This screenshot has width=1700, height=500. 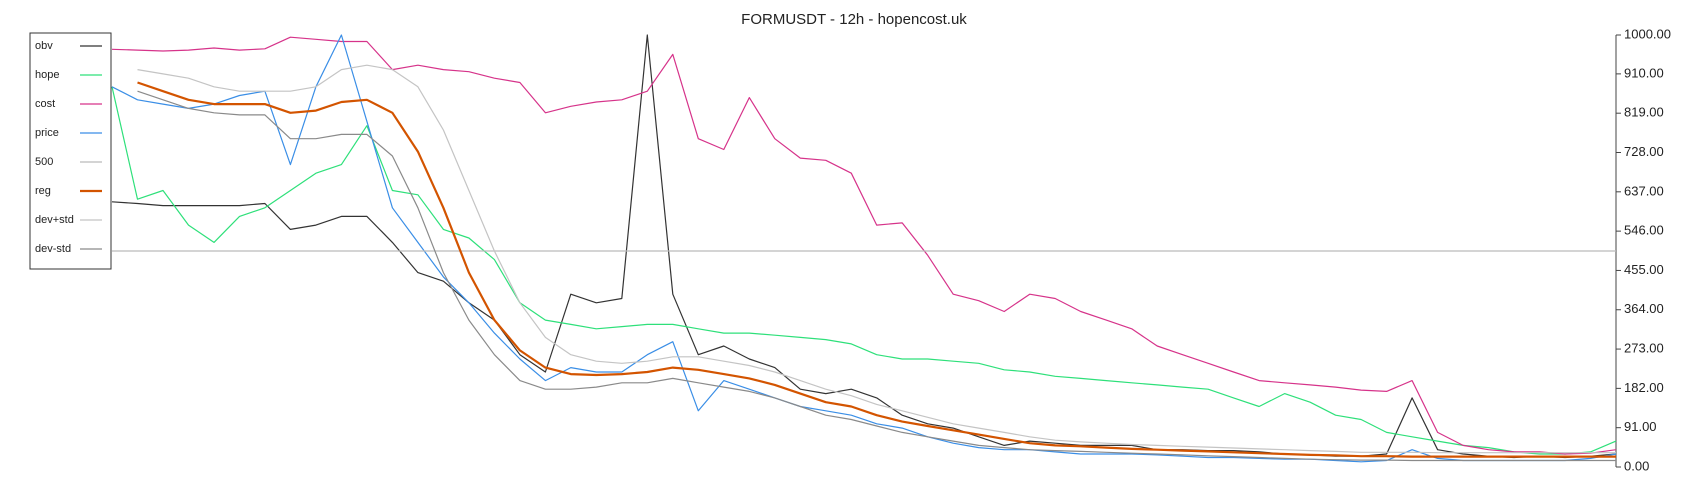 What do you see at coordinates (43, 191) in the screenshot?
I see `legend-label: reg` at bounding box center [43, 191].